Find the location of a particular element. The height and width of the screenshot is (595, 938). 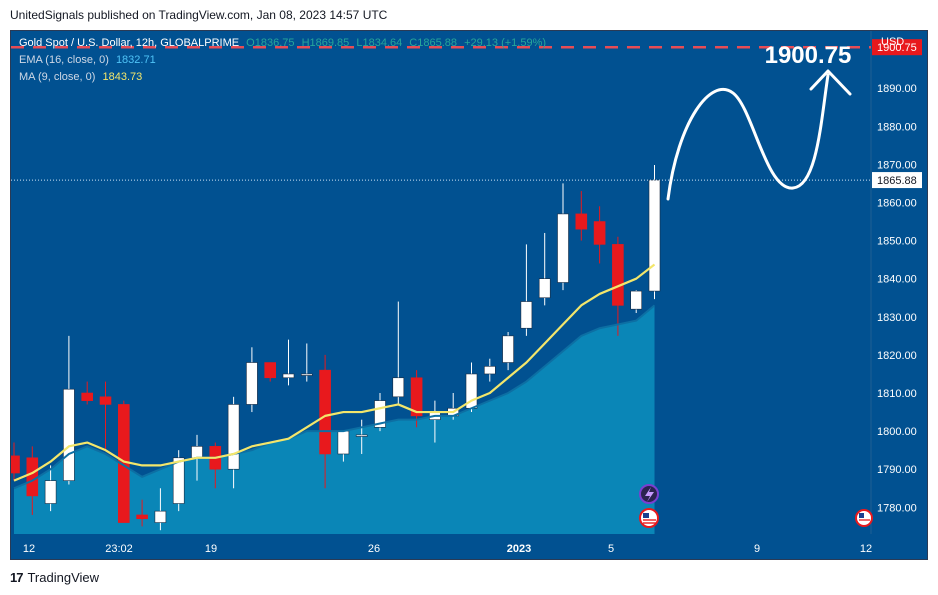

y-tick-label: 1890.00 is located at coordinates (897, 89).